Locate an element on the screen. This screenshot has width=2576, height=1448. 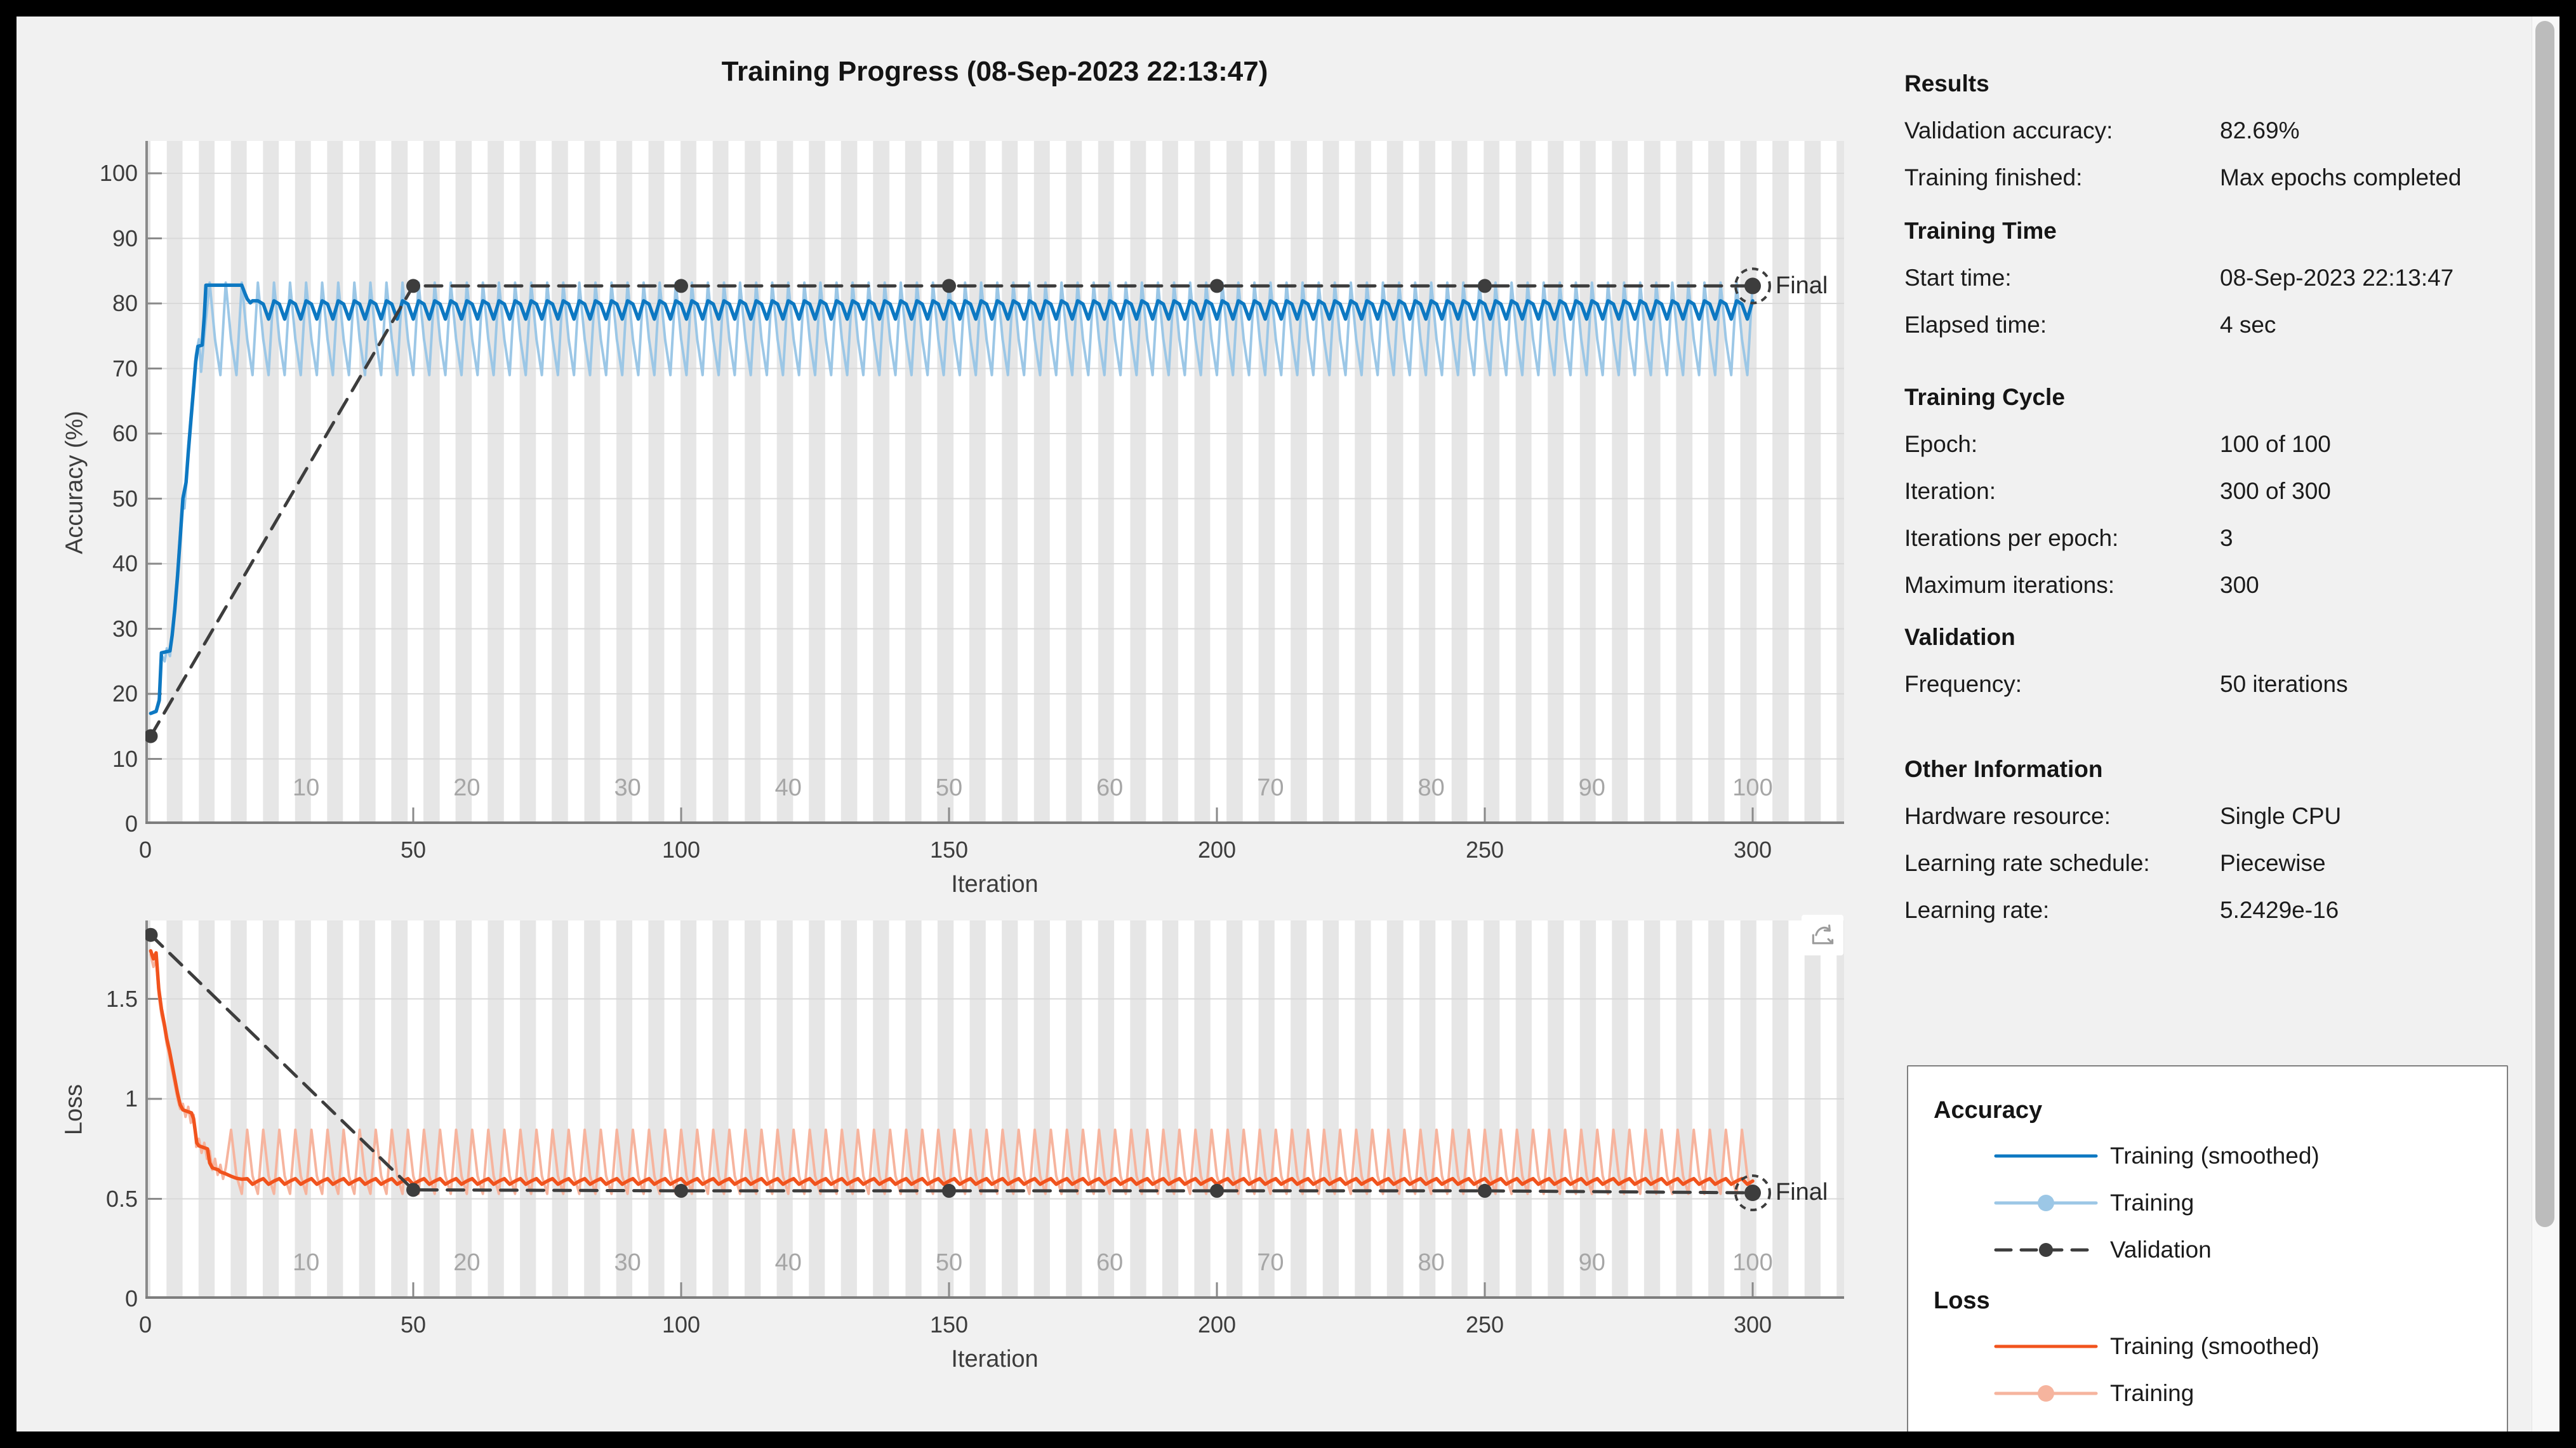
panel-scrollbar is located at coordinates (2545, 724).